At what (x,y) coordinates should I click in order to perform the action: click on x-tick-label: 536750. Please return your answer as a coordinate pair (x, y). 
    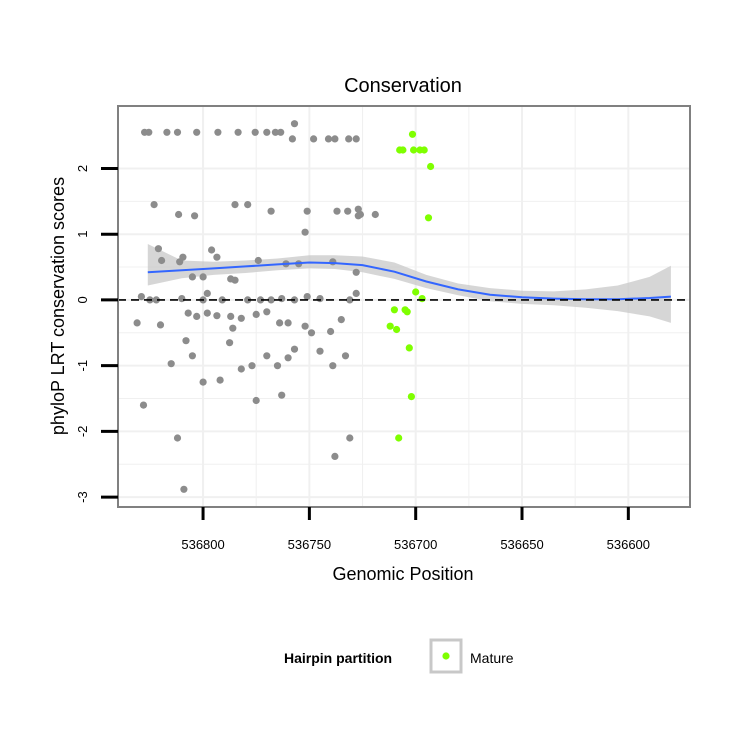
    Looking at the image, I should click on (309, 544).